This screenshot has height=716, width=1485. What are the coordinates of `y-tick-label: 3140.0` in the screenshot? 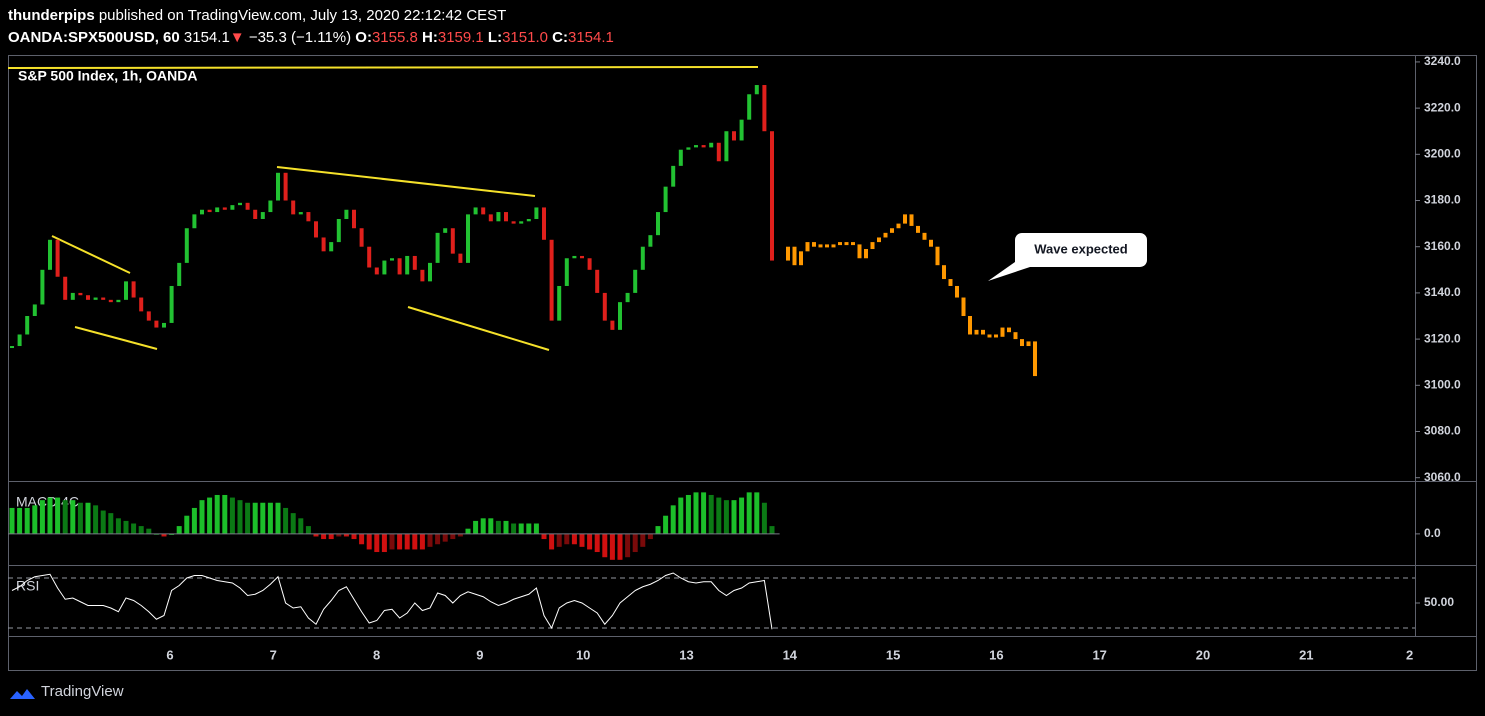 It's located at (1442, 292).